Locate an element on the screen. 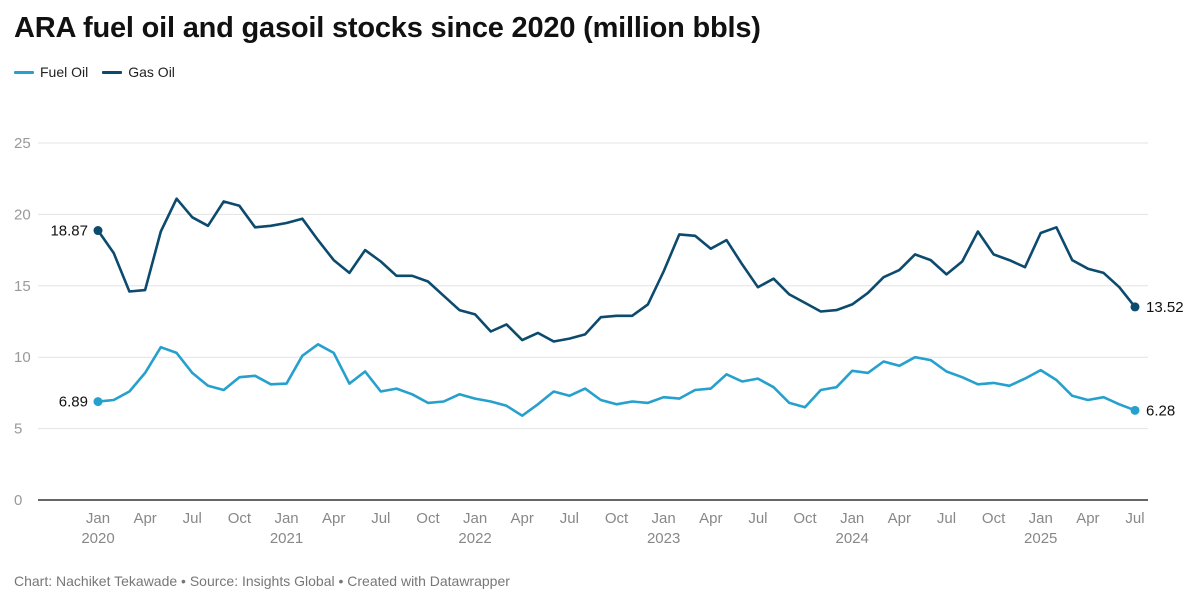  end-value-label-gas-oil: 13.52 is located at coordinates (1165, 307).